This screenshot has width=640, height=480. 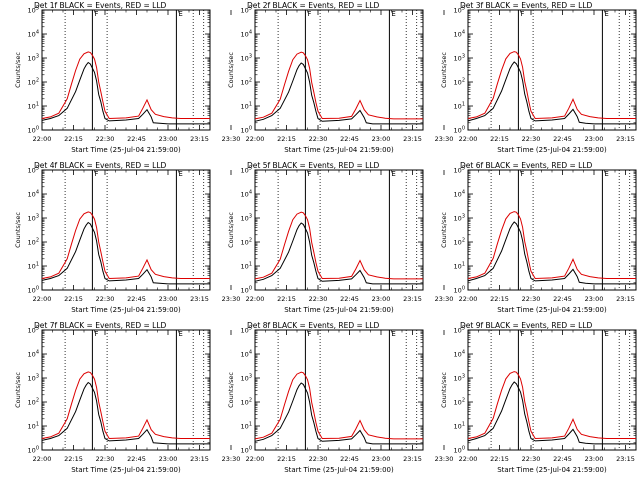 What do you see at coordinates (526, 5) in the screenshot?
I see `chart-title: Det 3f BLACK = Events, RED = LLD` at bounding box center [526, 5].